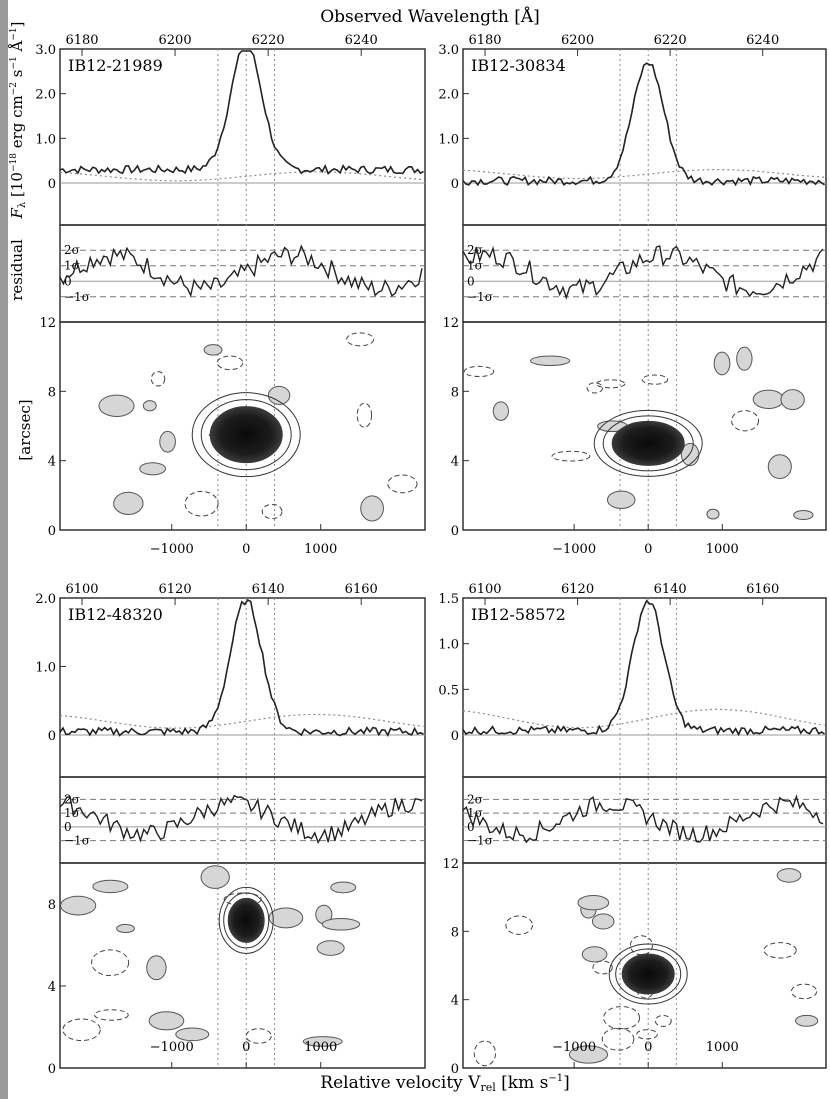 The image size is (830, 1099). I want to click on flux-tick-label: 1.5, so click(448, 599).